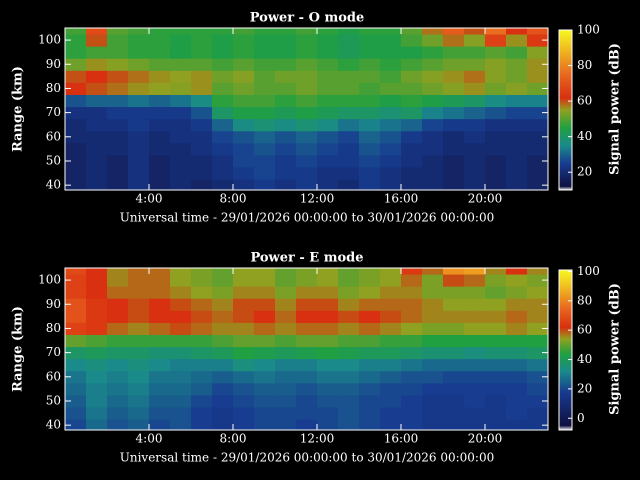 The image size is (640, 480). What do you see at coordinates (584, 330) in the screenshot?
I see `colorbar-tick-label: 60` at bounding box center [584, 330].